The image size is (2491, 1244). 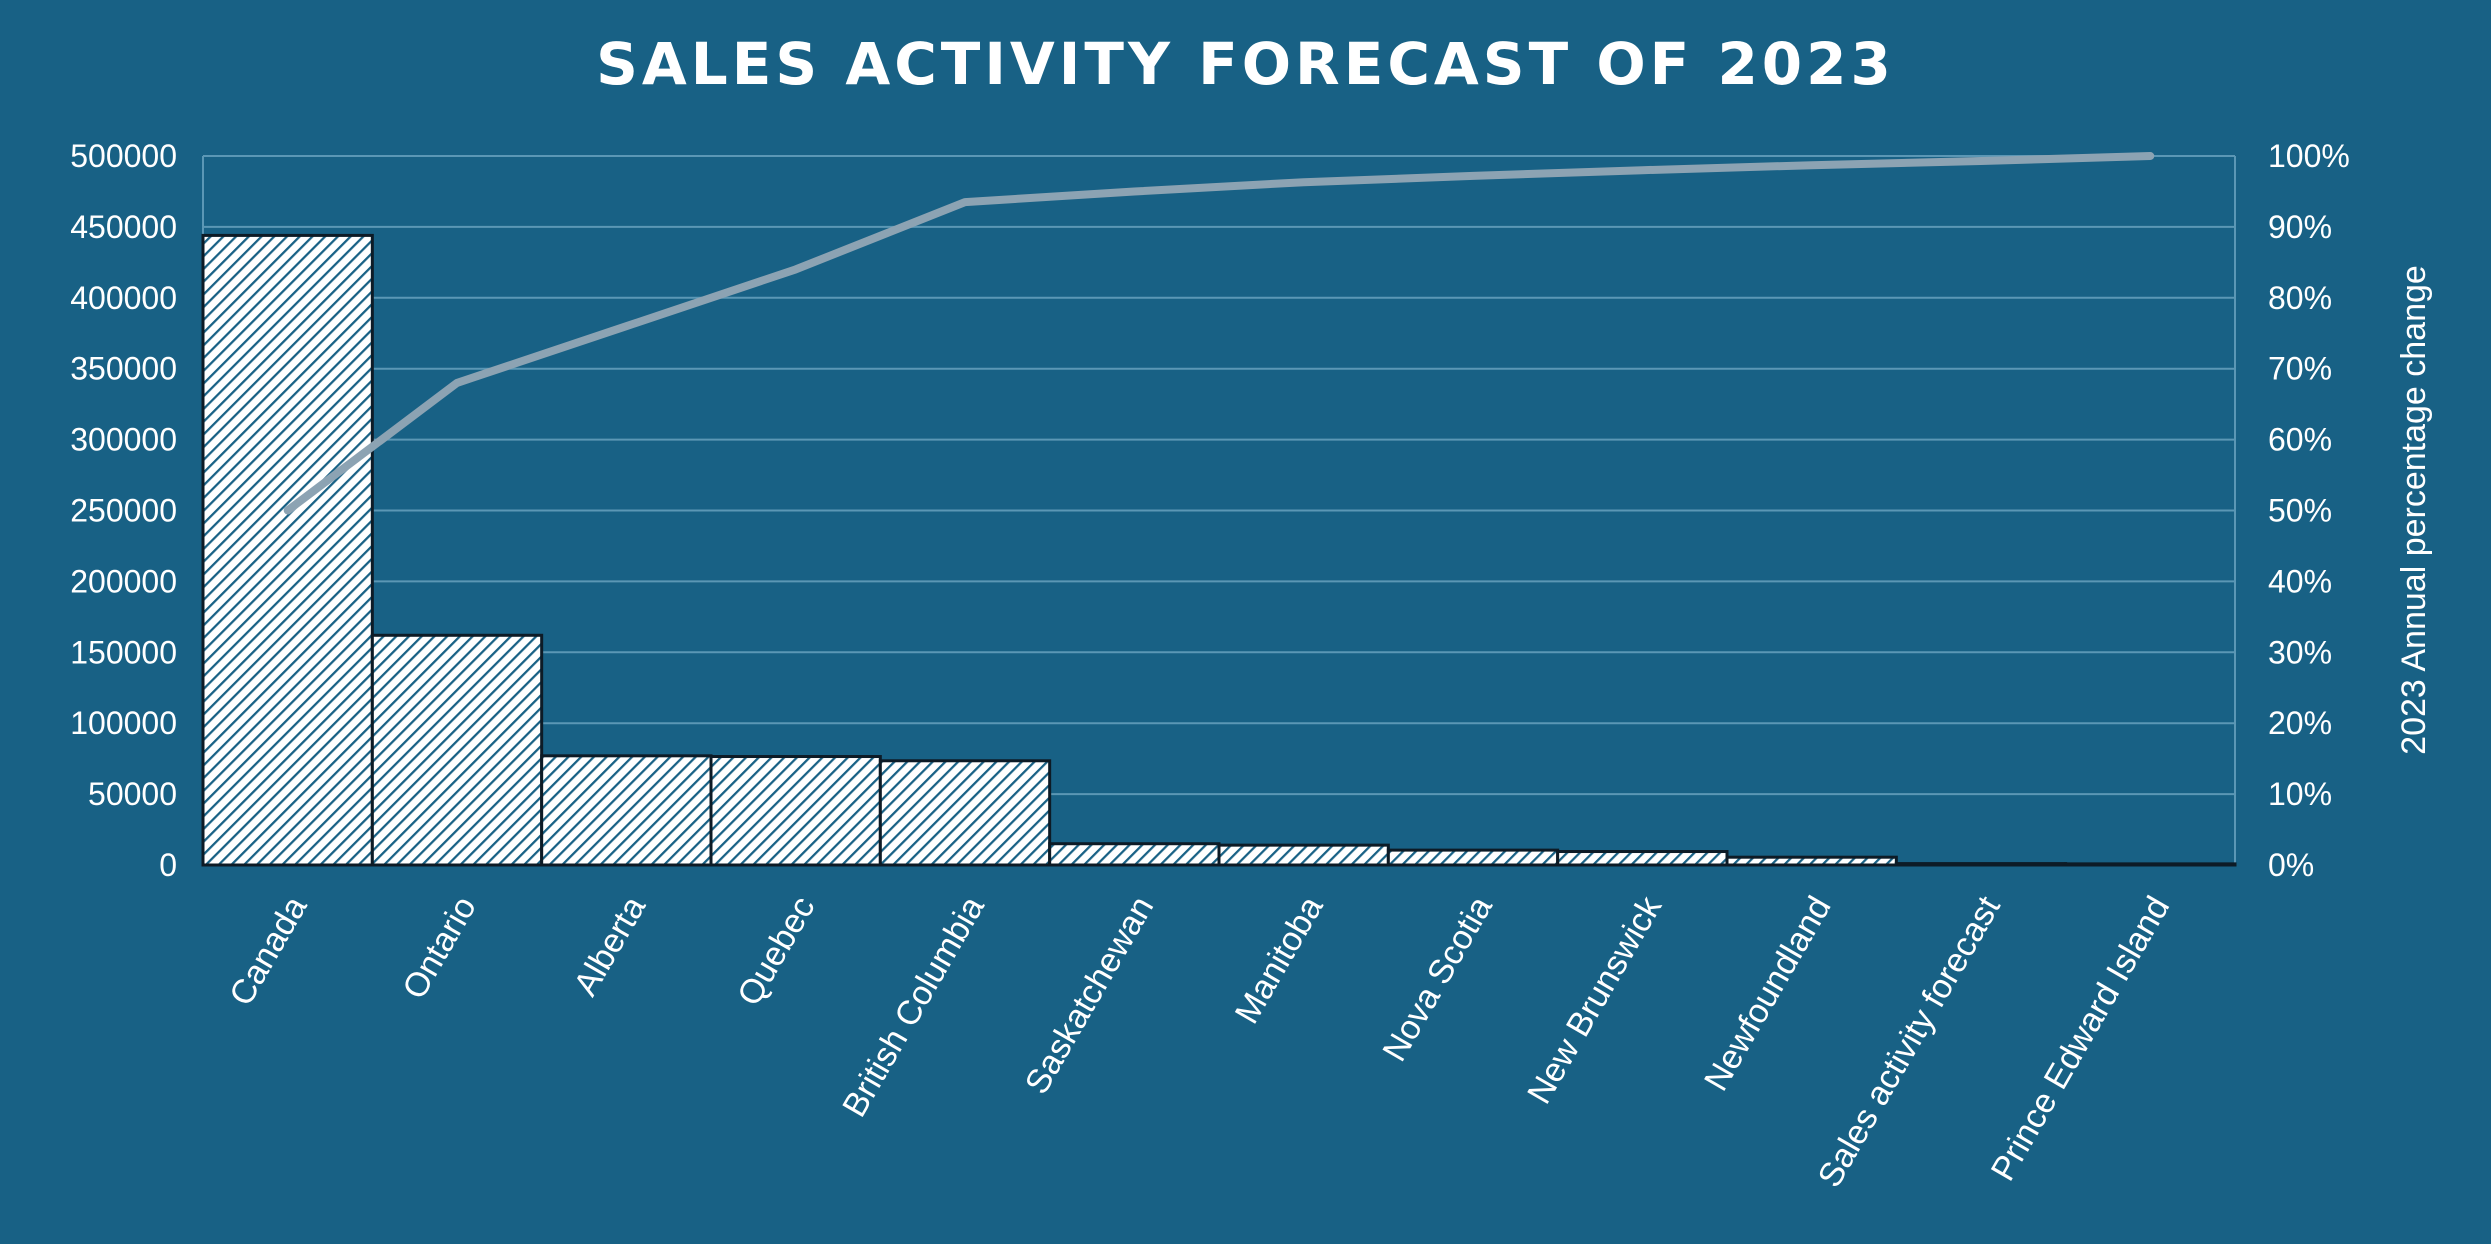 What do you see at coordinates (168, 865) in the screenshot?
I see `left-tick-label: 0` at bounding box center [168, 865].